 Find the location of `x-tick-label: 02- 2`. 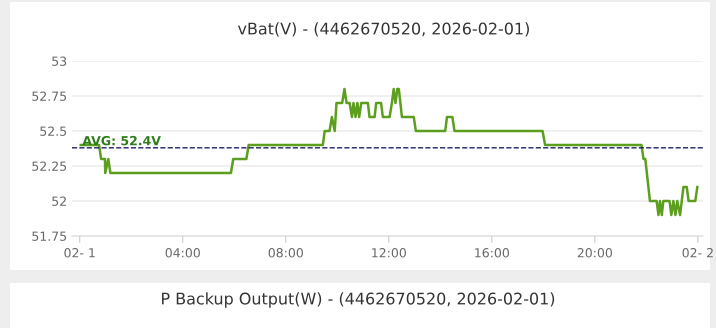

x-tick-label: 02- 2 is located at coordinates (697, 253).